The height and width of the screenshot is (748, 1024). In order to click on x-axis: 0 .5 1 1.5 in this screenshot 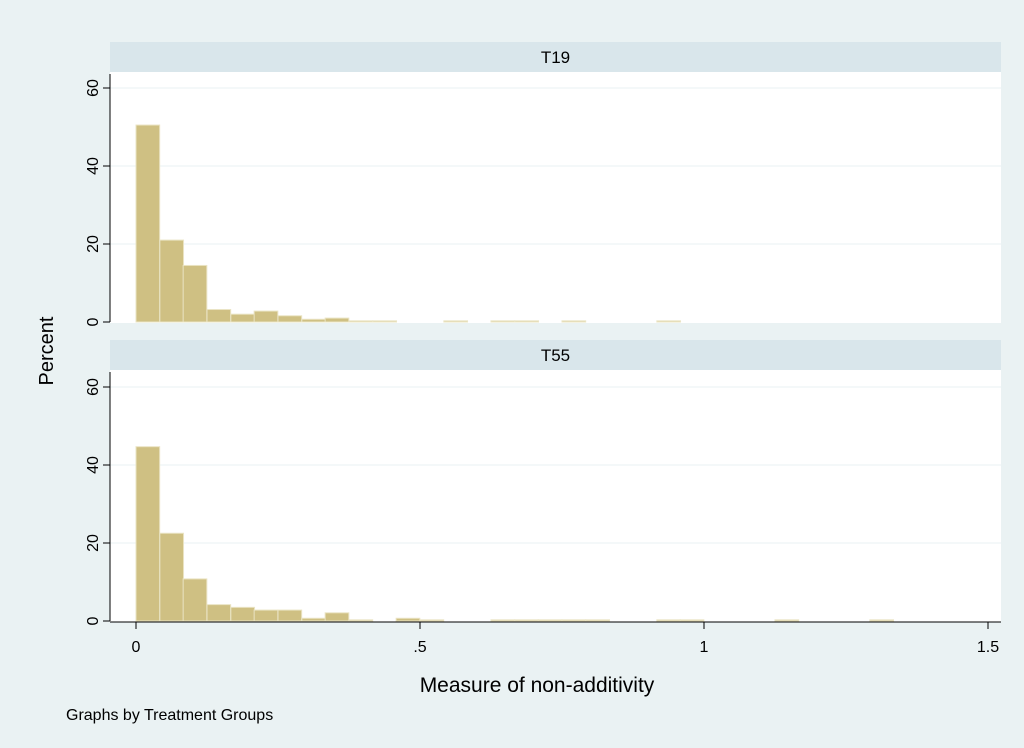, I will do `click(555, 638)`.